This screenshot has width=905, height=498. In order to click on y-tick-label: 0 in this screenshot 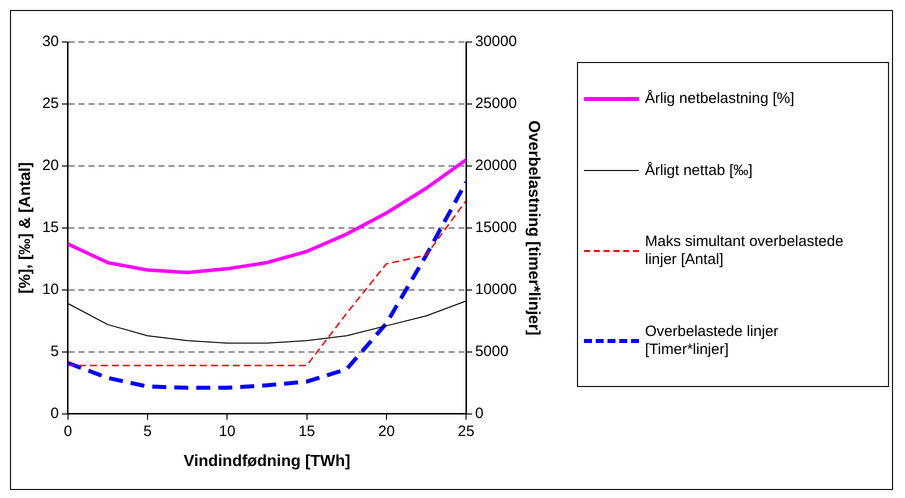, I will do `click(54, 413)`.